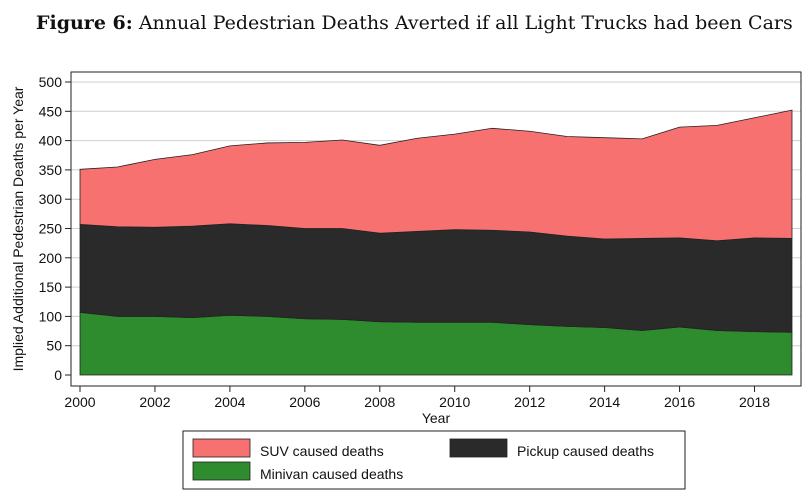 Image resolution: width=812 pixels, height=503 pixels. What do you see at coordinates (51, 316) in the screenshot?
I see `y-tick-label: 100` at bounding box center [51, 316].